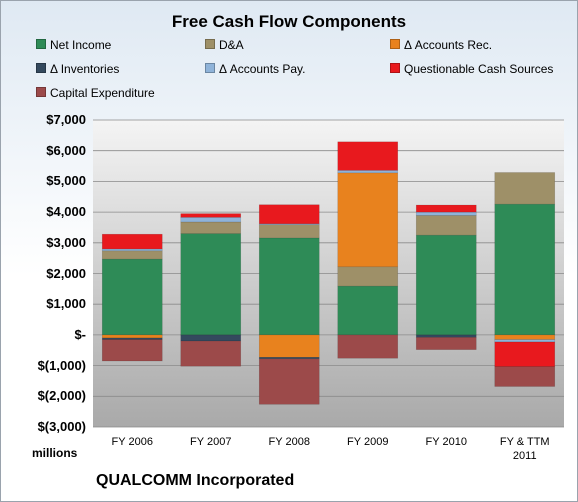  Describe the element at coordinates (66, 273) in the screenshot. I see `y-tick-label: $2,000` at that location.